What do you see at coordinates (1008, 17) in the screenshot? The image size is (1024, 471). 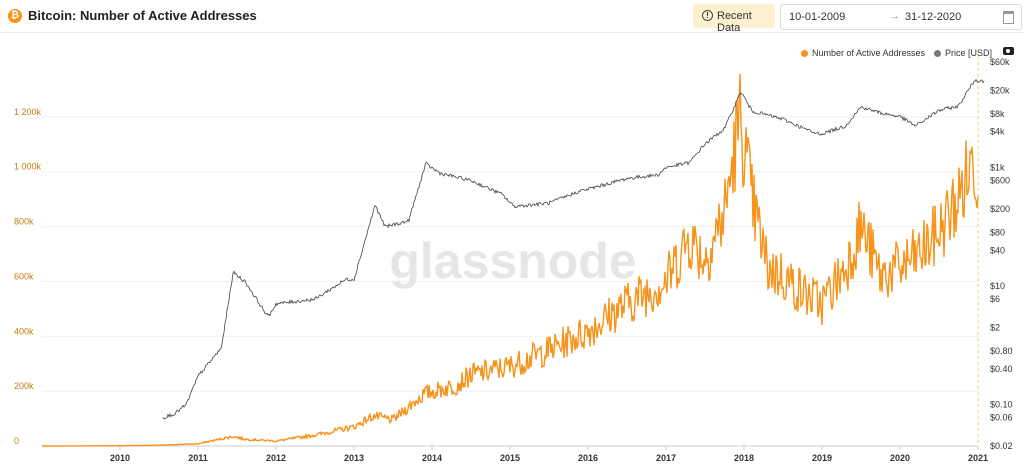 I see `calendar-icon` at bounding box center [1008, 17].